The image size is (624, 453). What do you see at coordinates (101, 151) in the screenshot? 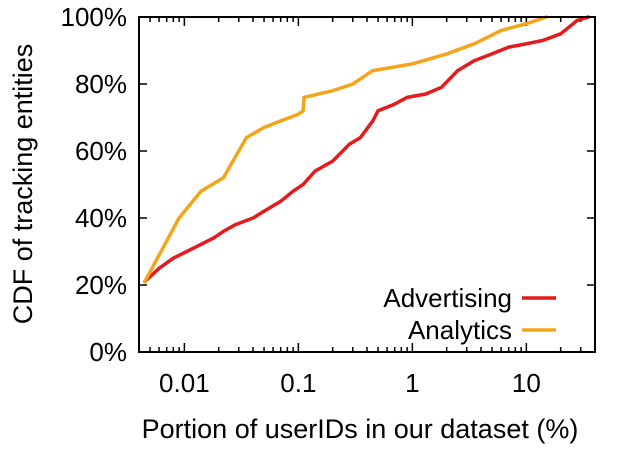
I see `y-tick-label: 60%` at bounding box center [101, 151].